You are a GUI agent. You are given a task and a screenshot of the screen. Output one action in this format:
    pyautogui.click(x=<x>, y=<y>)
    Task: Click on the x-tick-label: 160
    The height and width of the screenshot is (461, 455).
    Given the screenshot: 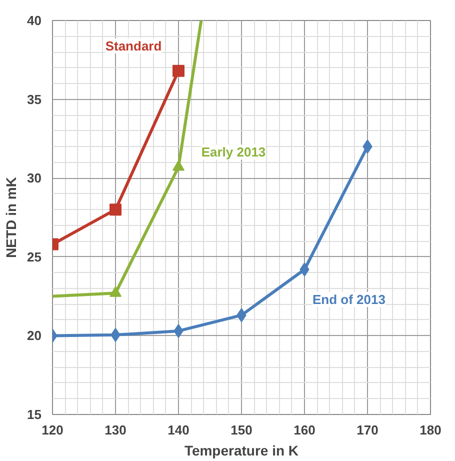 What is the action you would take?
    pyautogui.click(x=305, y=430)
    